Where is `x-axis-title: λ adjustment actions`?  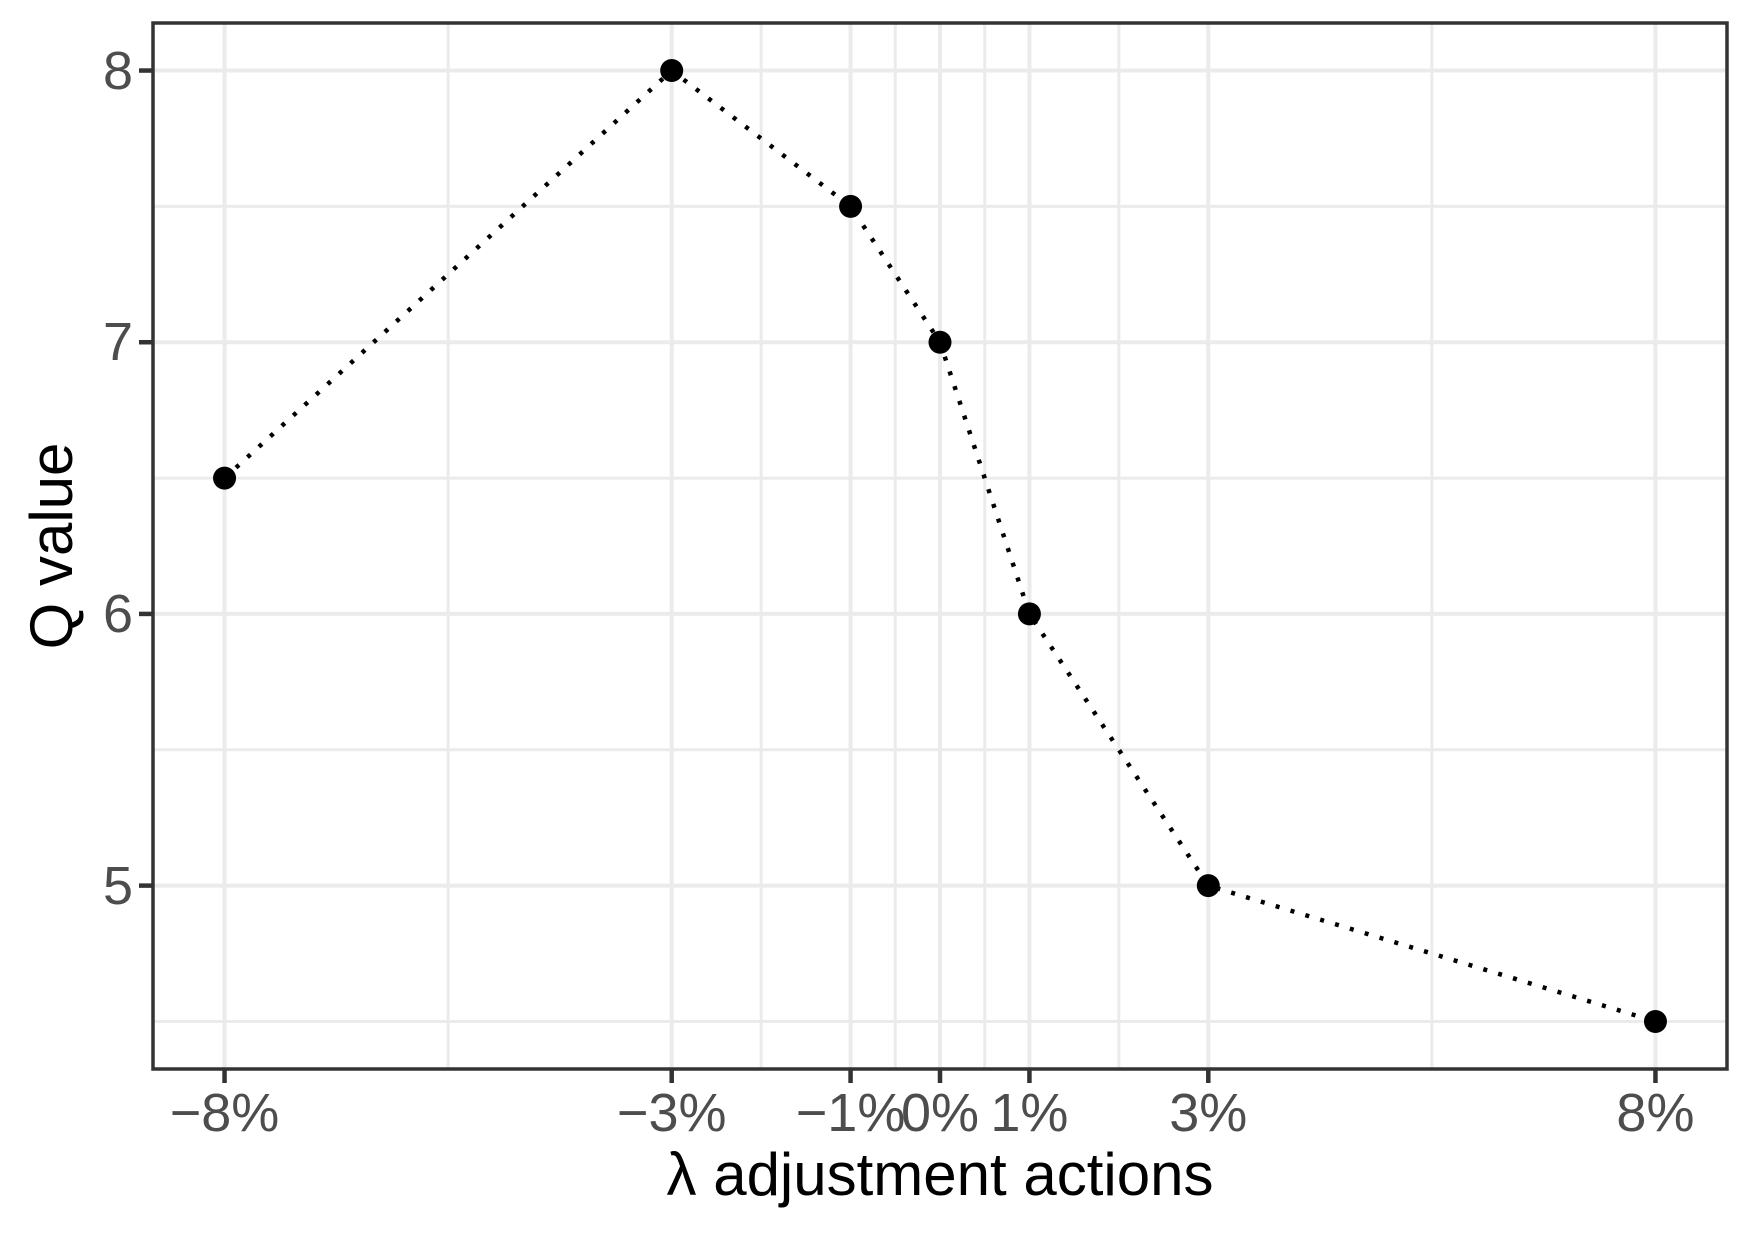 x-axis-title: λ adjustment actions is located at coordinates (940, 1174).